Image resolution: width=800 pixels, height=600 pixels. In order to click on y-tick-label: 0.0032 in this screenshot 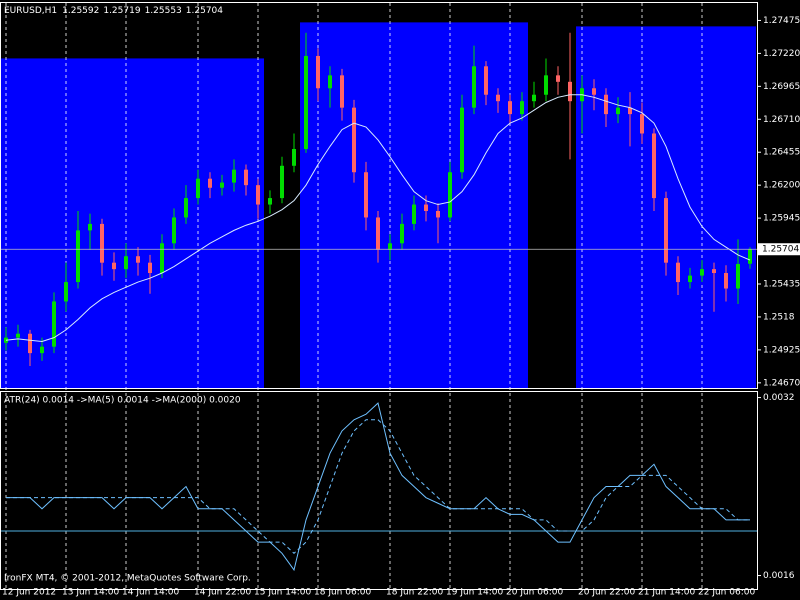, I will do `click(779, 398)`.